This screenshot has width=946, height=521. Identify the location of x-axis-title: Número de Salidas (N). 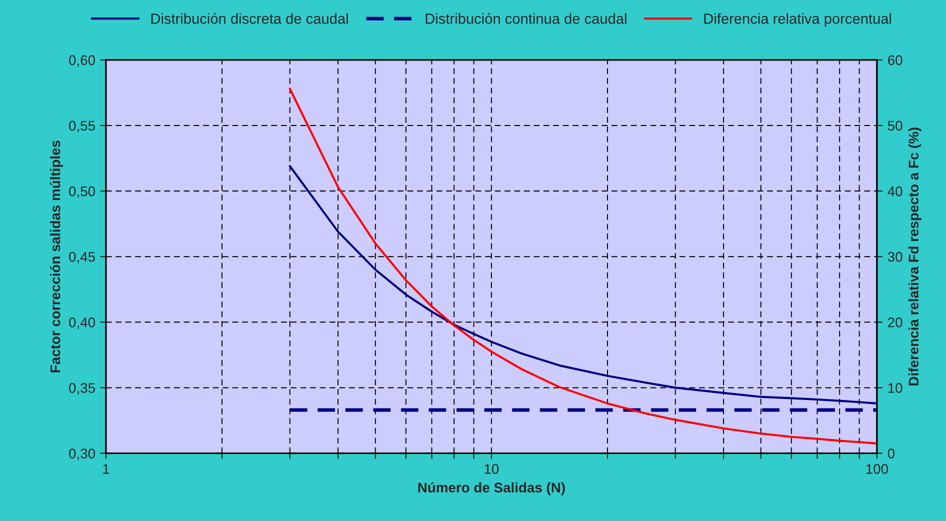
(491, 489).